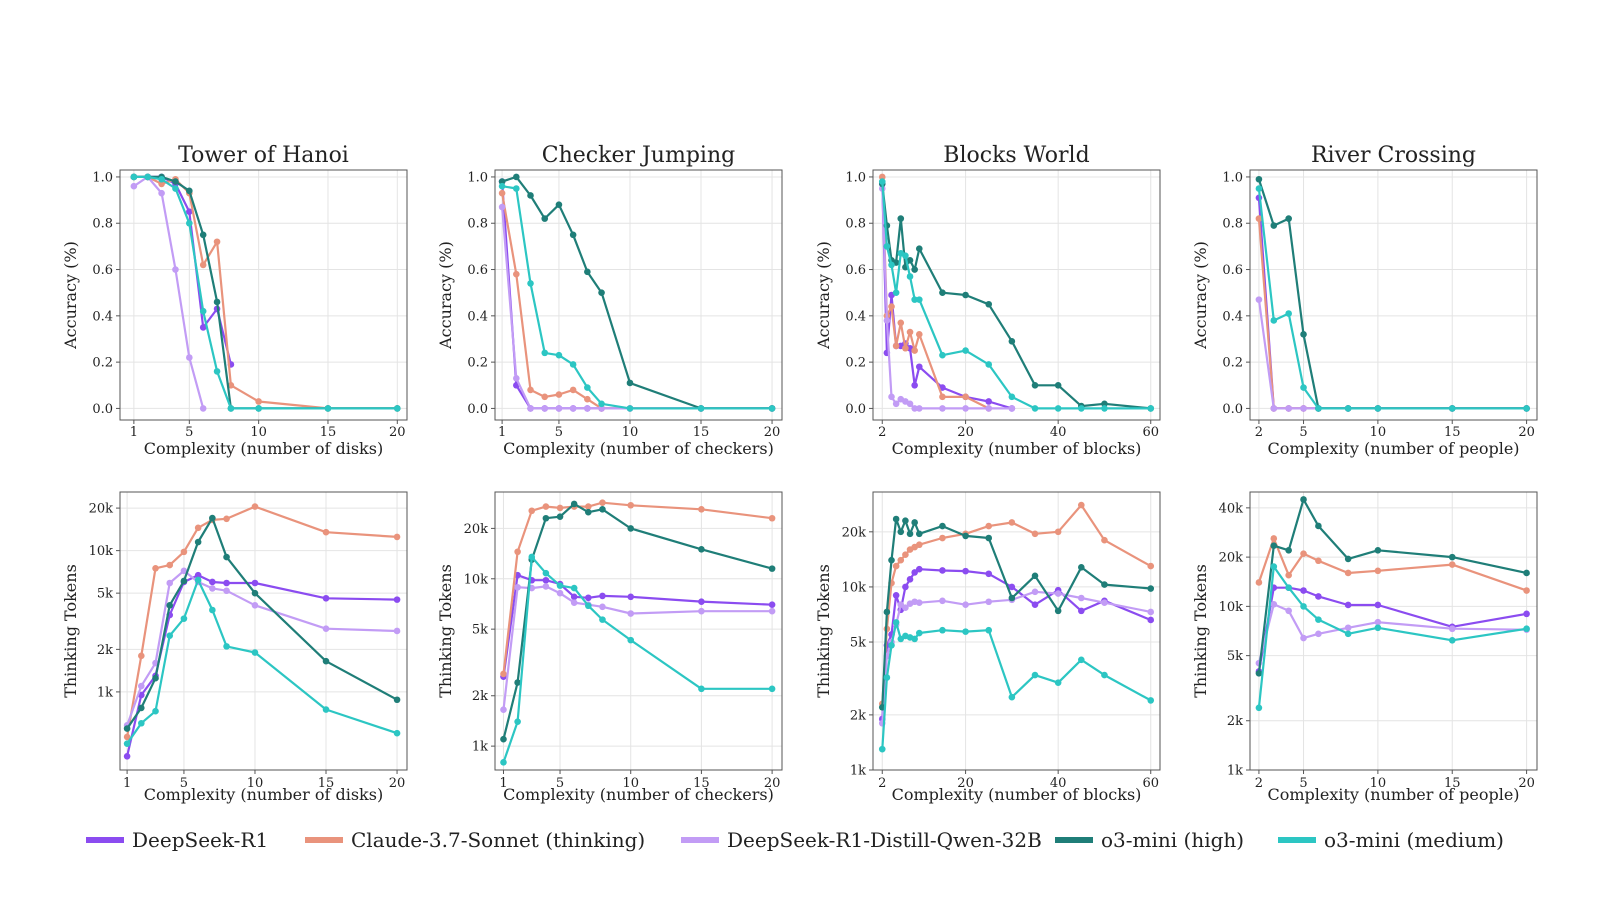 Image resolution: width=1600 pixels, height=905 pixels. What do you see at coordinates (1016, 155) in the screenshot?
I see `chart-3-title: Blocks World` at bounding box center [1016, 155].